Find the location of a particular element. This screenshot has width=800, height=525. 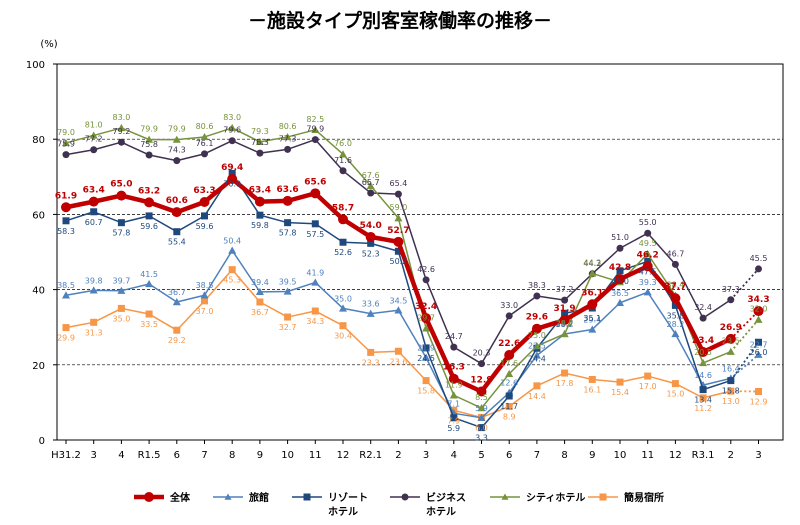

data-label: 24.4 is located at coordinates (537, 358).